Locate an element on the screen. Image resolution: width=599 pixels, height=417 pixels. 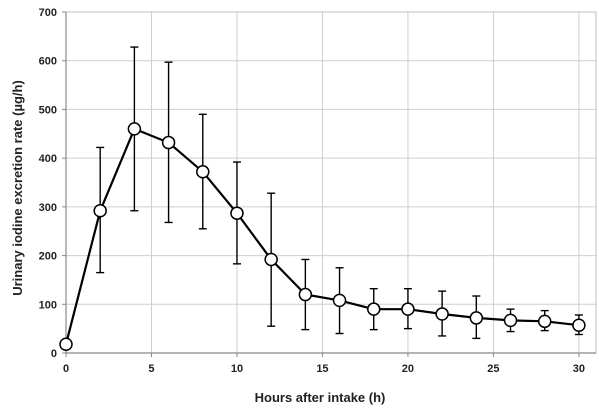
y-tick-label: 500 is located at coordinates (48, 110).